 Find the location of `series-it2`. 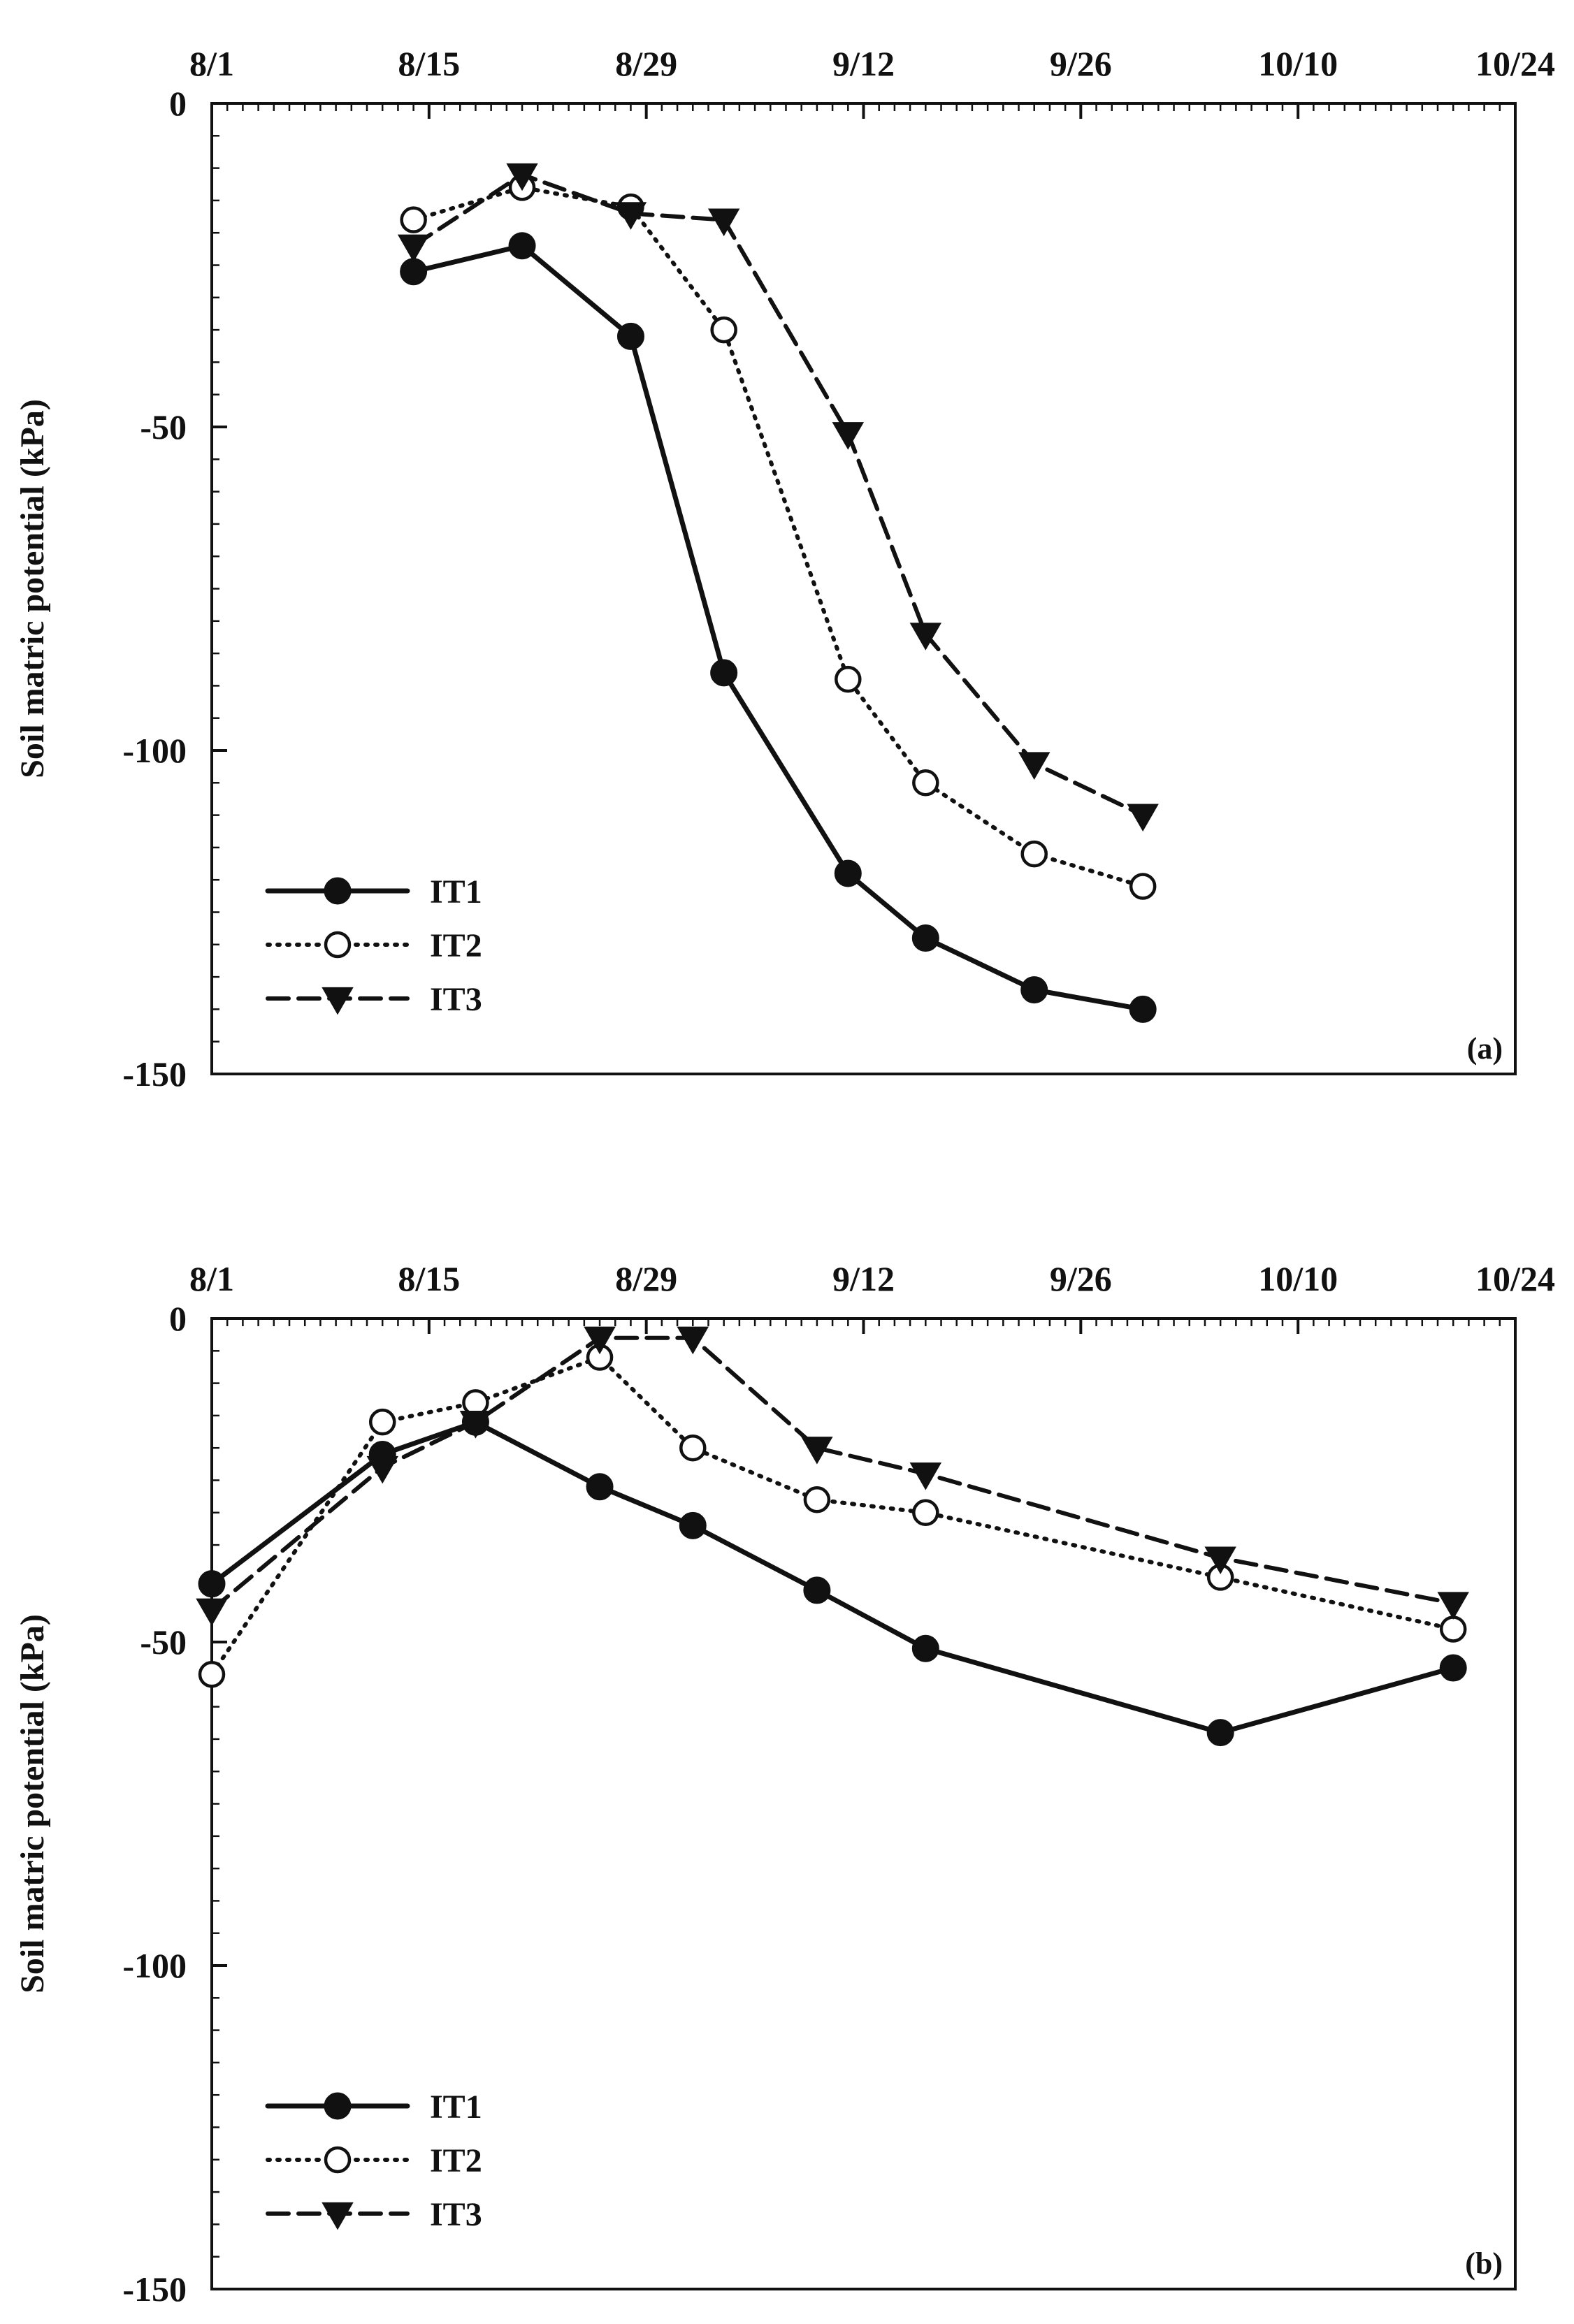

series-it2 is located at coordinates (832, 1516).